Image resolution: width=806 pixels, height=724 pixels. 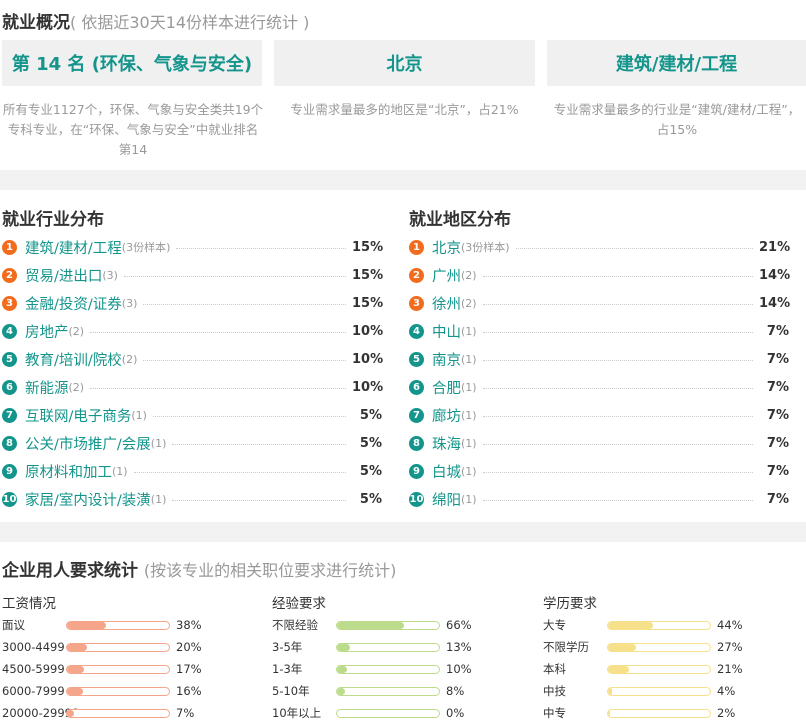 I want to click on industry-item-name: 贸易/进出口, so click(x=64, y=276).